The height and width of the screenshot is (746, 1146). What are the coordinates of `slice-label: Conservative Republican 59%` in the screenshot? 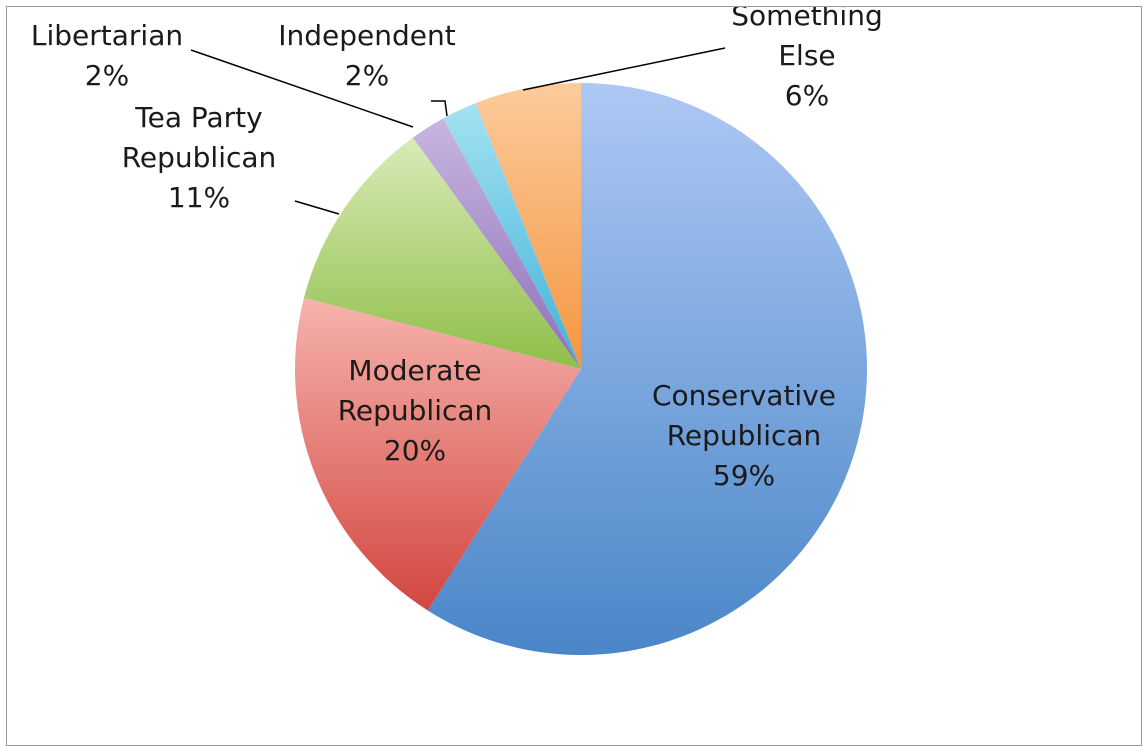 It's located at (744, 435).